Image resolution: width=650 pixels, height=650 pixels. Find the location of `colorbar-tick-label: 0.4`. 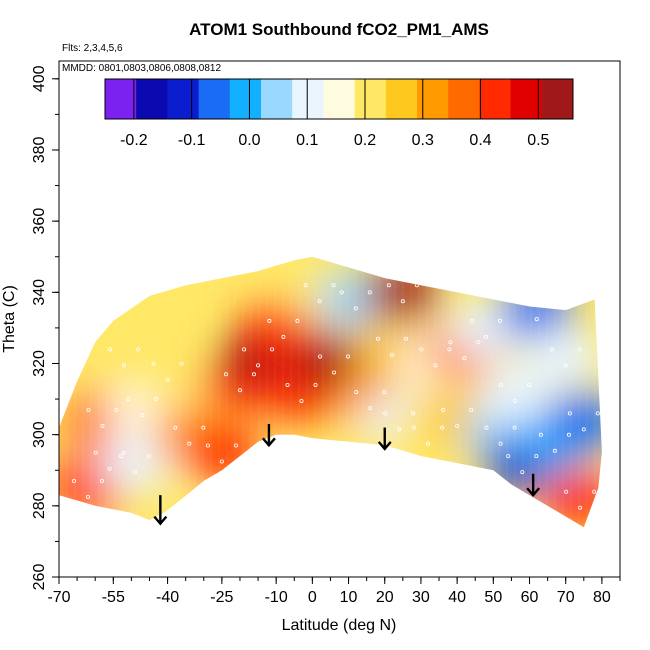

colorbar-tick-label: 0.4 is located at coordinates (480, 140).